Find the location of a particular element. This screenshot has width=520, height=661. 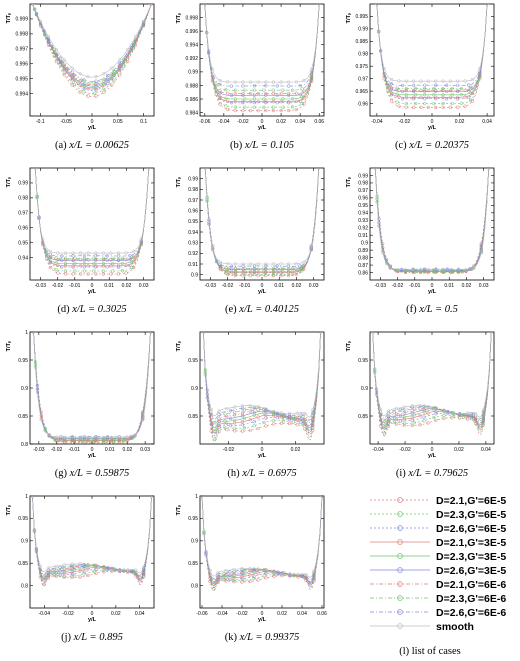

caption-prefix: (h) is located at coordinates (234, 473).